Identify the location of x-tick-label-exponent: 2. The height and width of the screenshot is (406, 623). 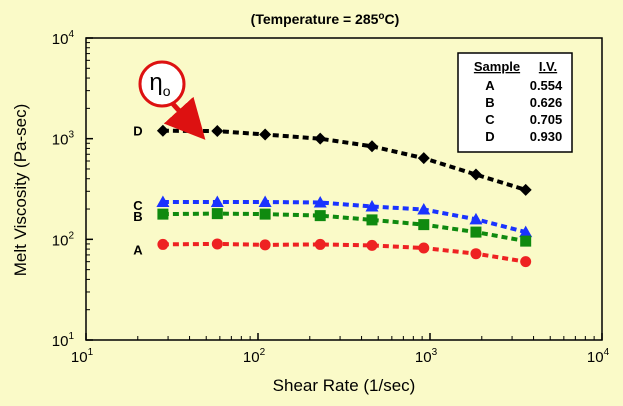
(263, 352).